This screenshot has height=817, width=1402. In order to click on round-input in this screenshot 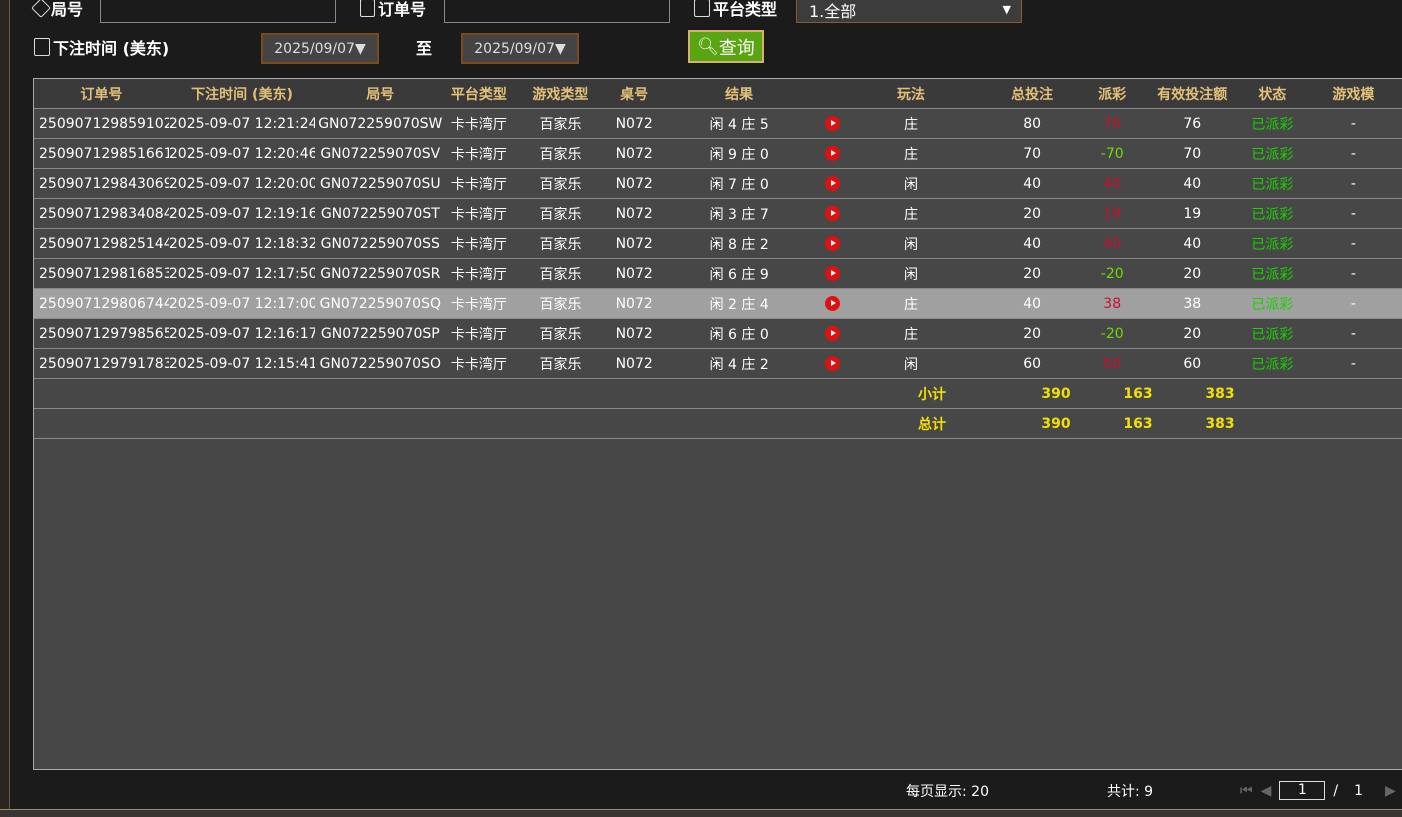, I will do `click(218, 11)`.